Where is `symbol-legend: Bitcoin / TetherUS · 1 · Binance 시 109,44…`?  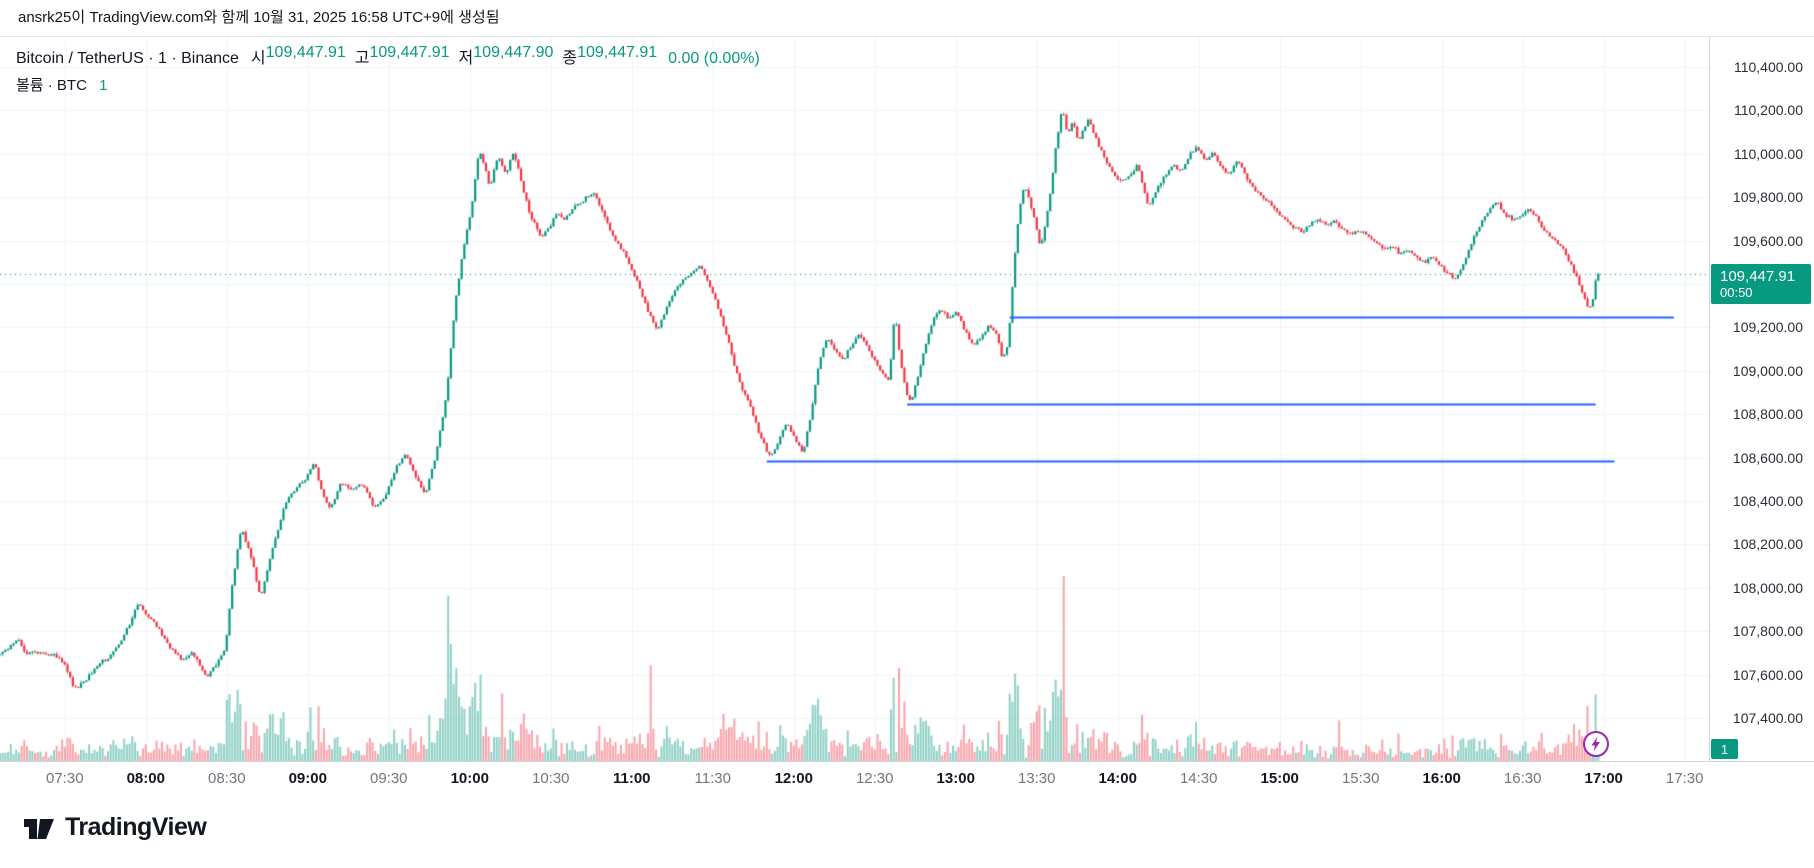 symbol-legend: Bitcoin / TetherUS · 1 · Binance 시 109,44… is located at coordinates (388, 69).